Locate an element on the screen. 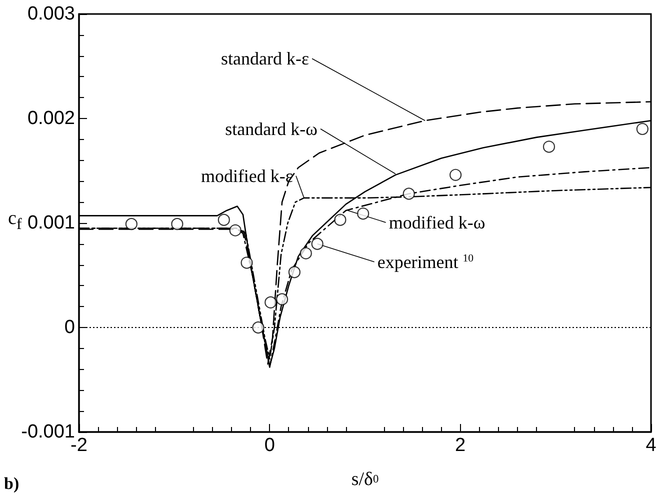  y-tick-label: 0.001 is located at coordinates (51, 223).